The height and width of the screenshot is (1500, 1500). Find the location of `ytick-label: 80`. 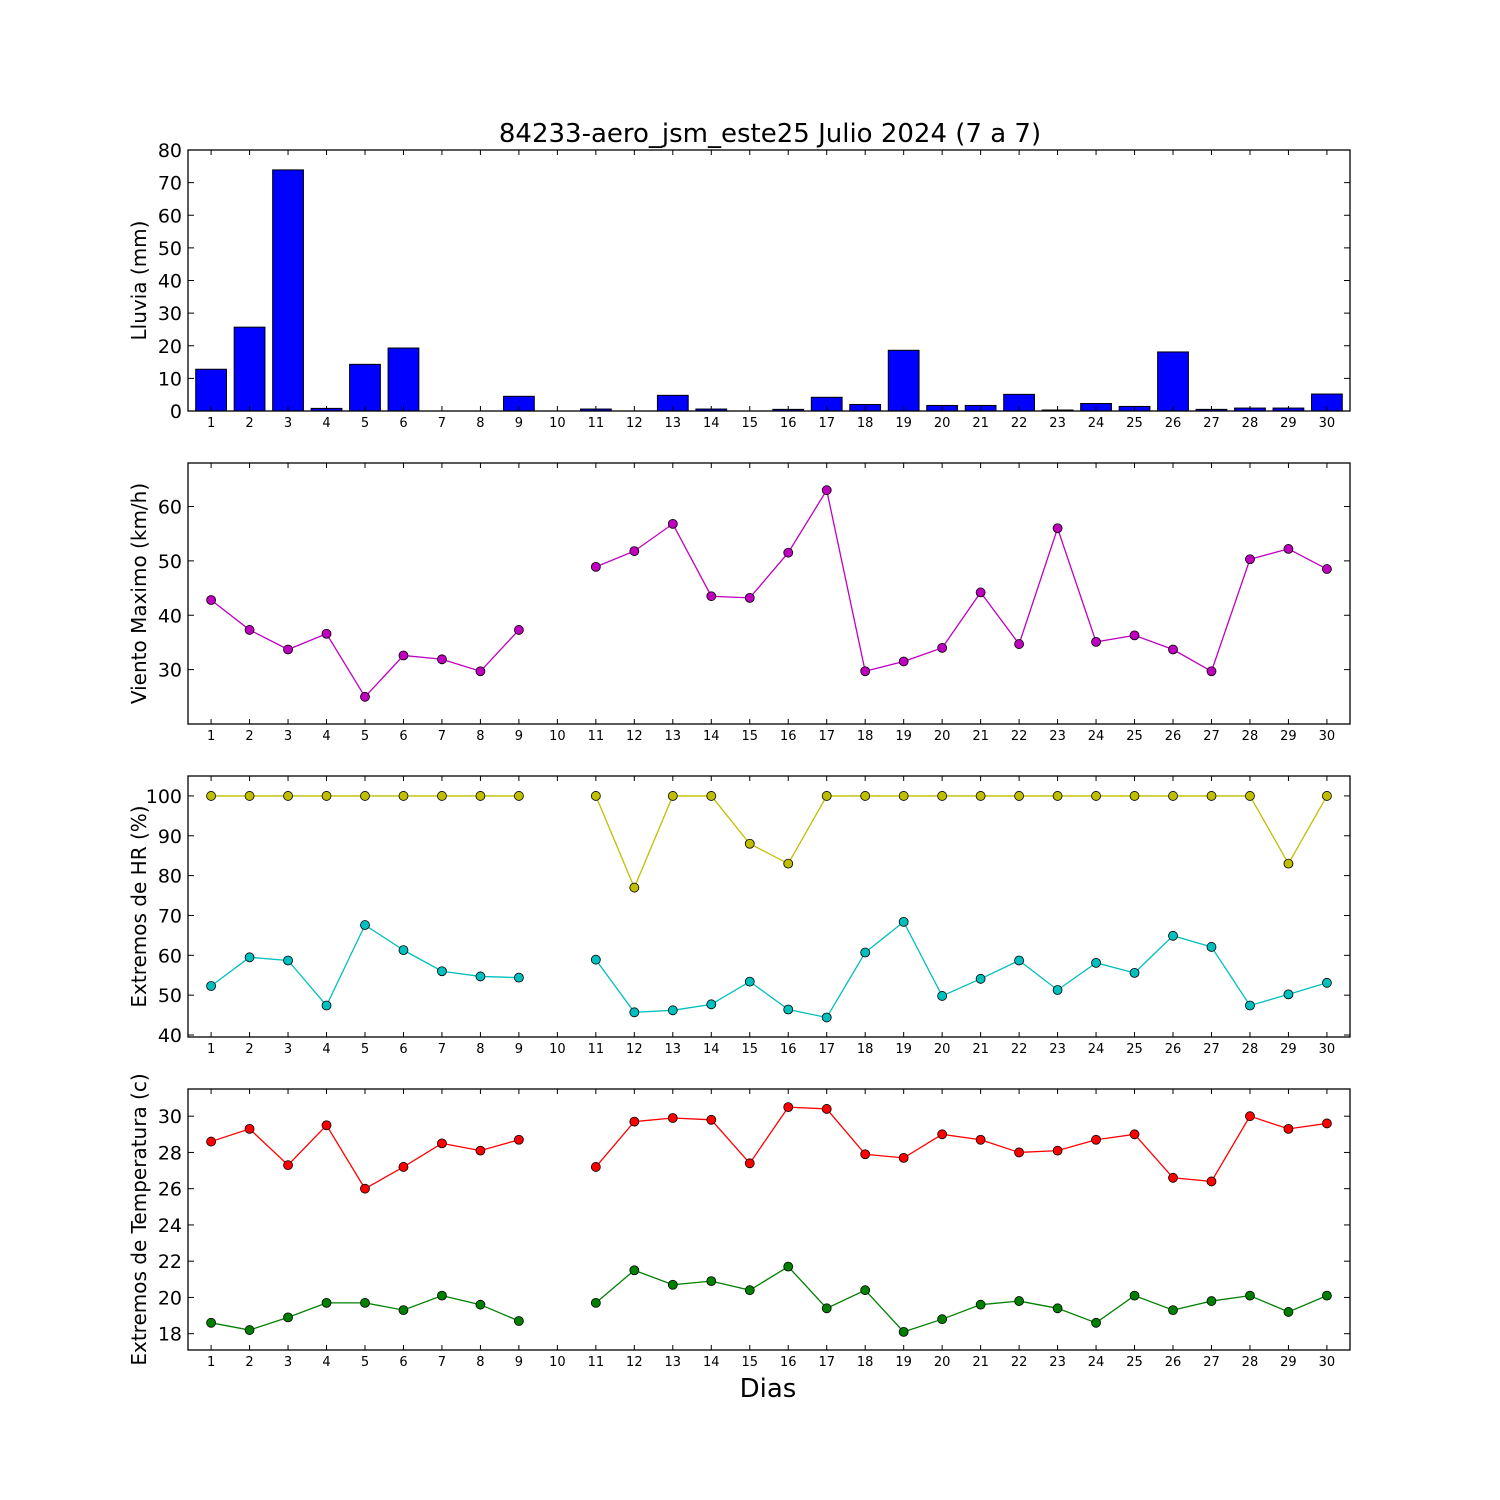

ytick-label: 80 is located at coordinates (170, 877).